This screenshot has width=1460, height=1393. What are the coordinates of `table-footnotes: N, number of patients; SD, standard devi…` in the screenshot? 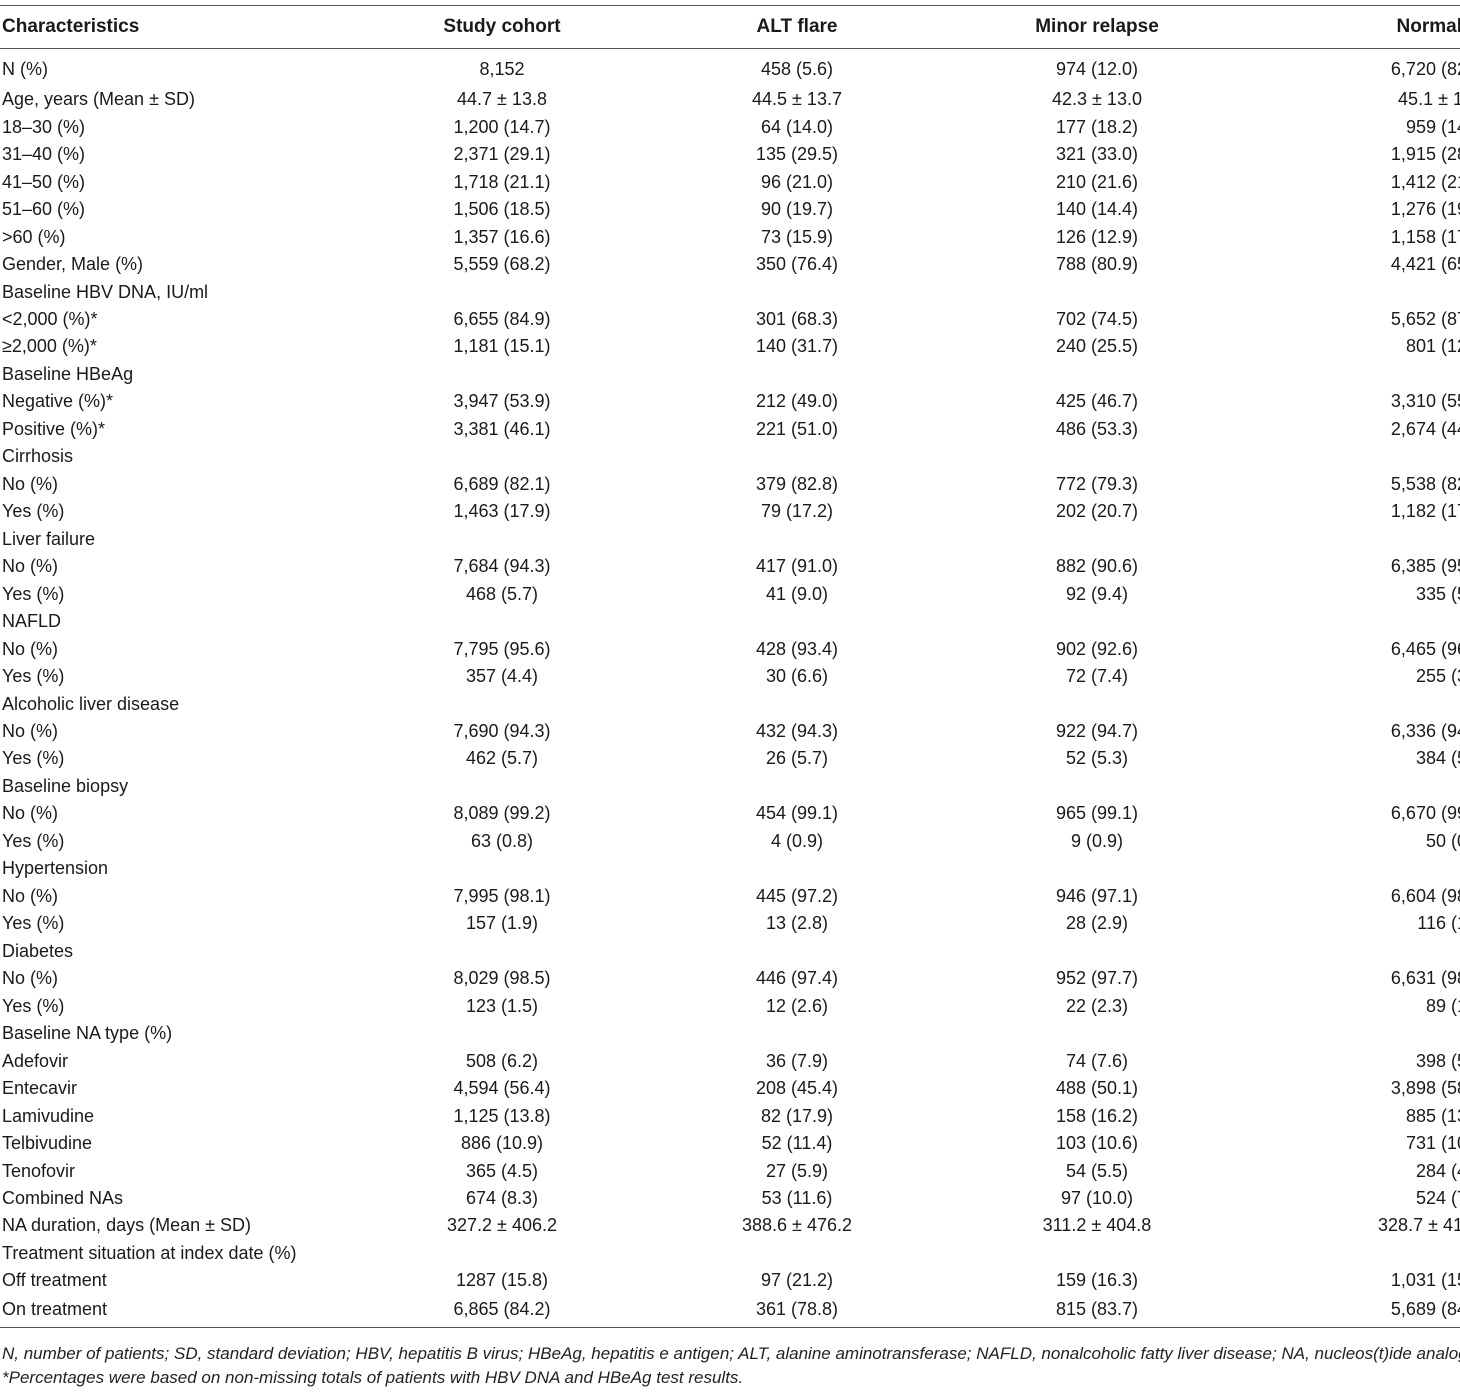 It's located at (731, 1366).